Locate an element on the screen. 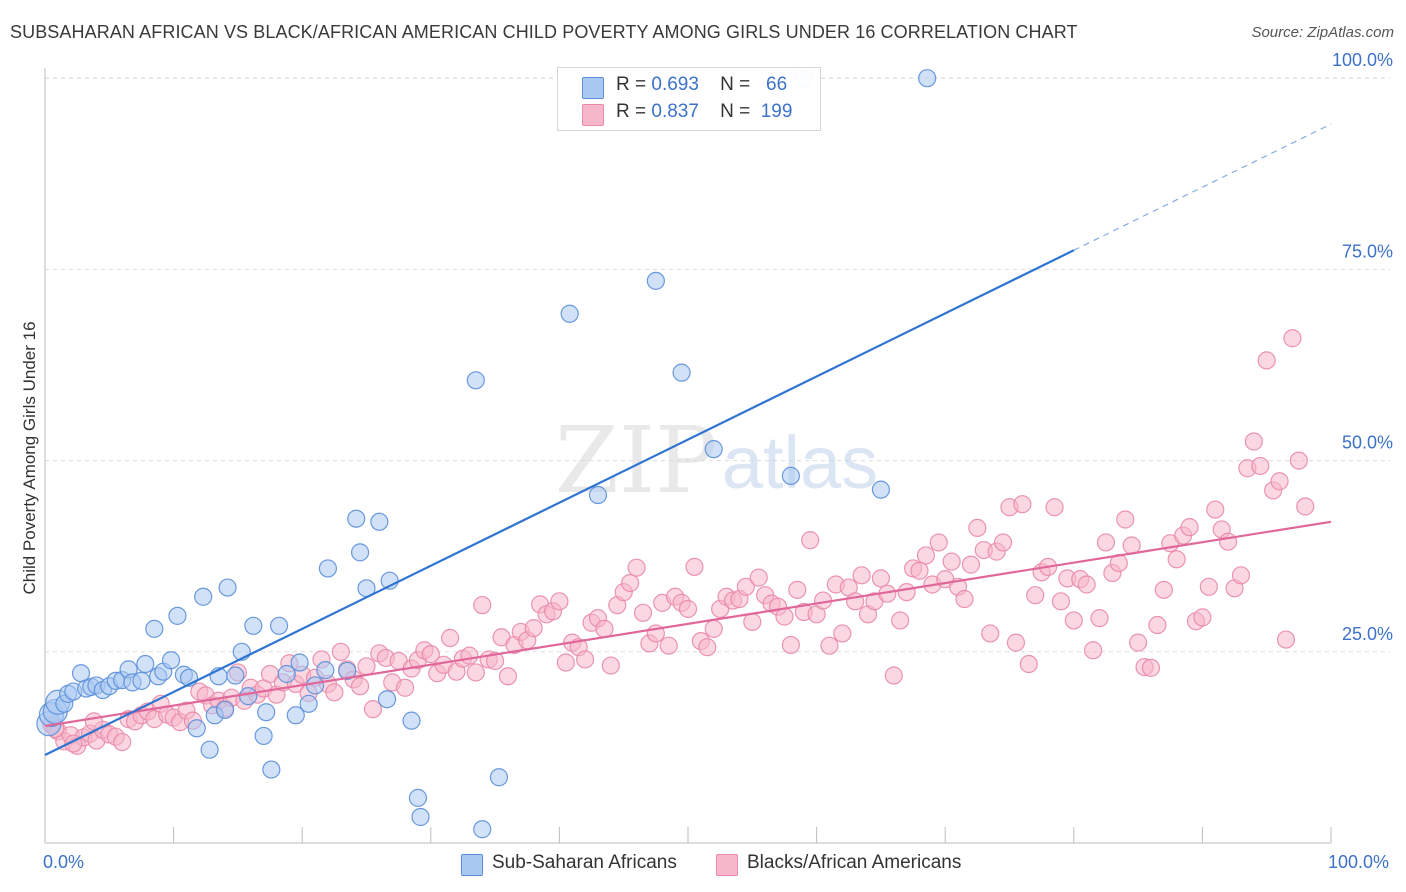 The height and width of the screenshot is (892, 1406). watermark-atlas: atlas is located at coordinates (800, 462).